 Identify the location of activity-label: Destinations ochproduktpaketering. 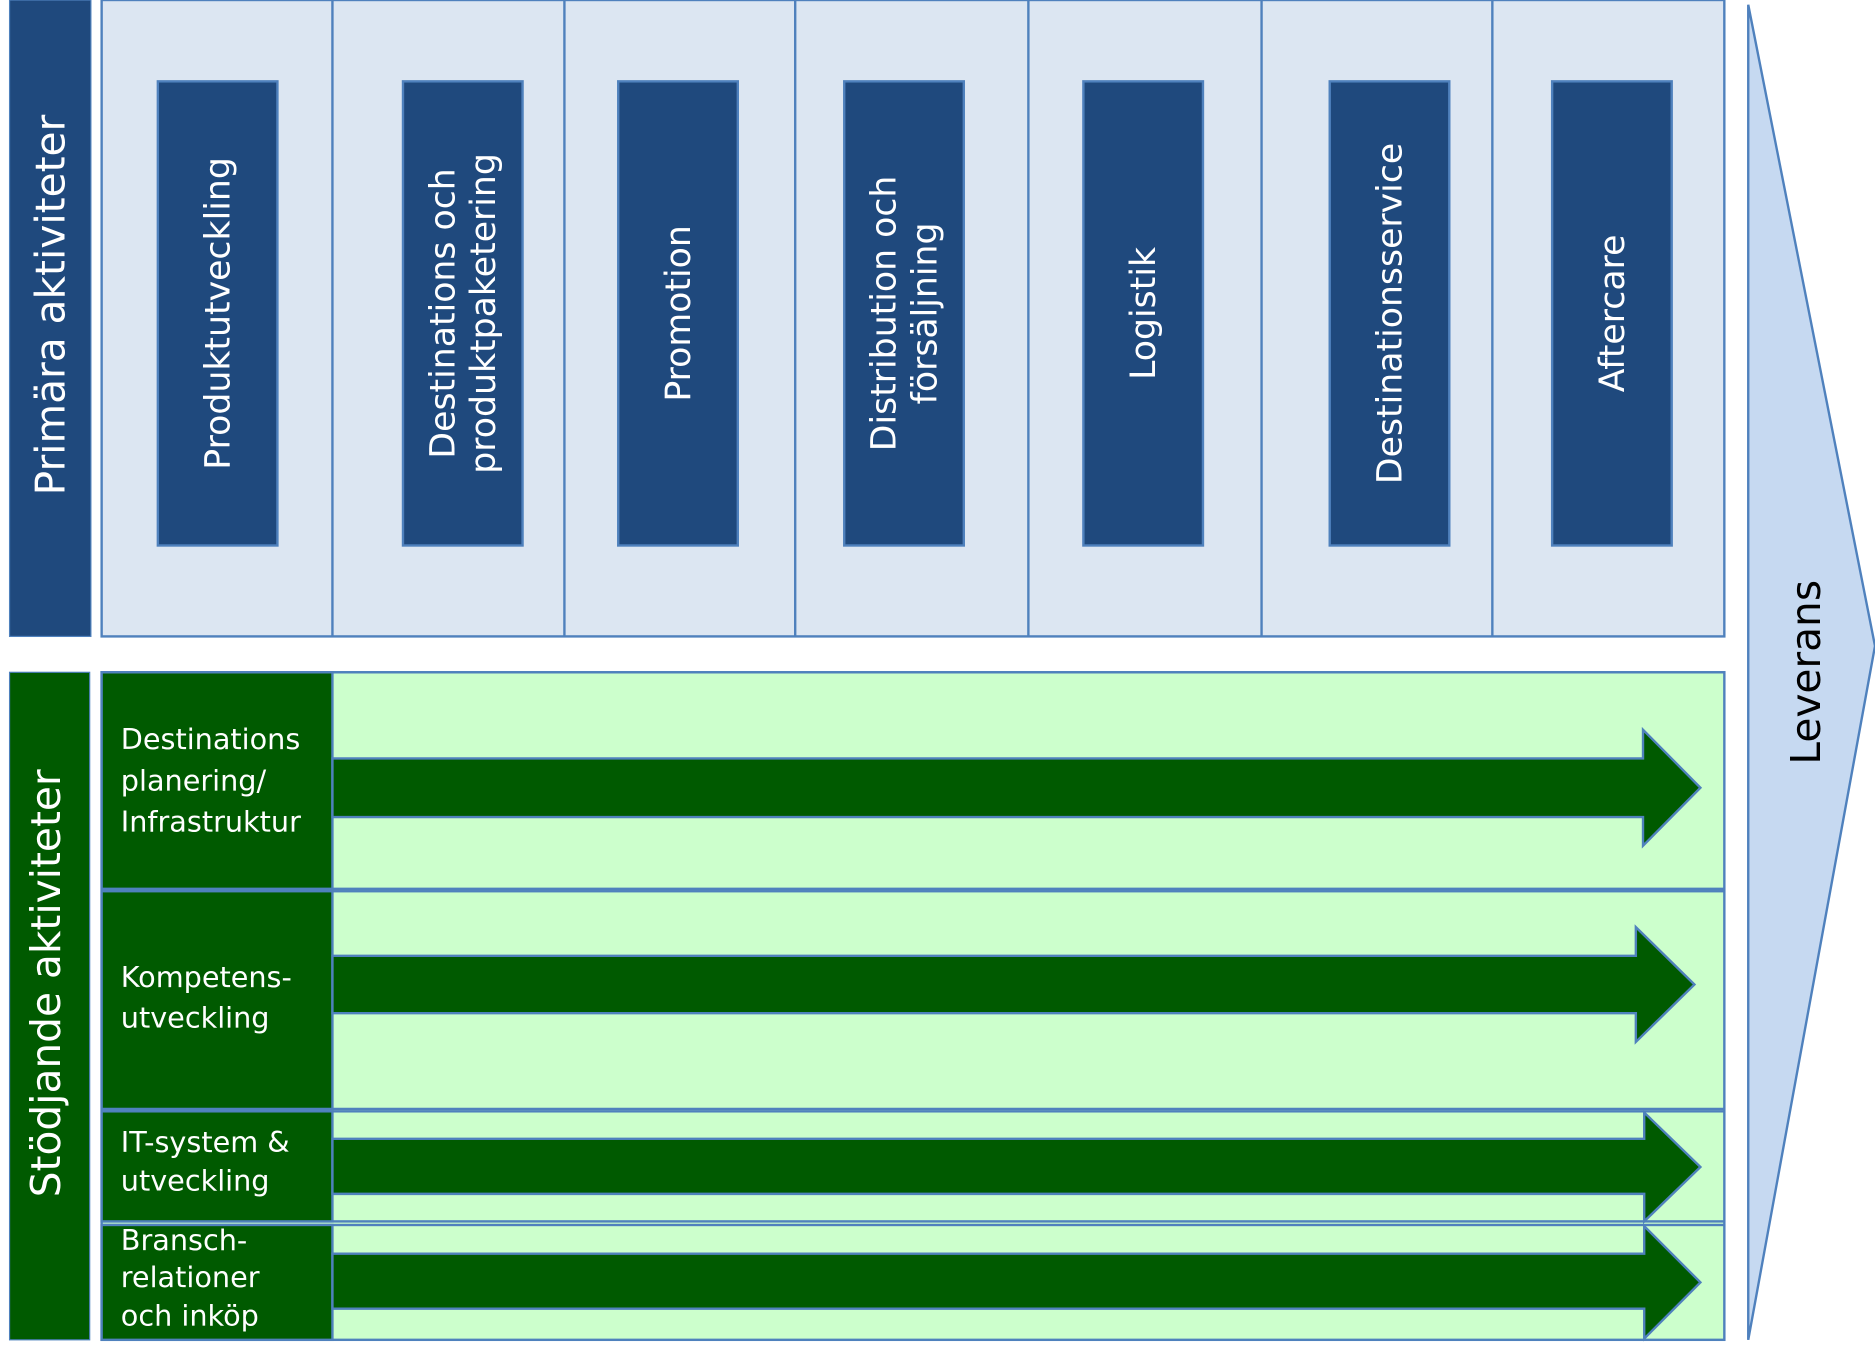
(463, 313).